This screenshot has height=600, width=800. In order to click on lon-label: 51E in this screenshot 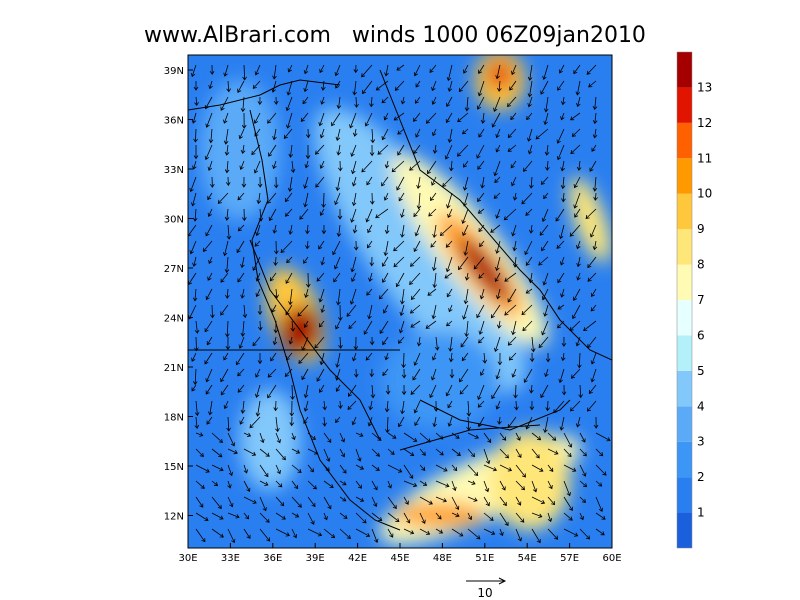, I will do `click(484, 558)`.